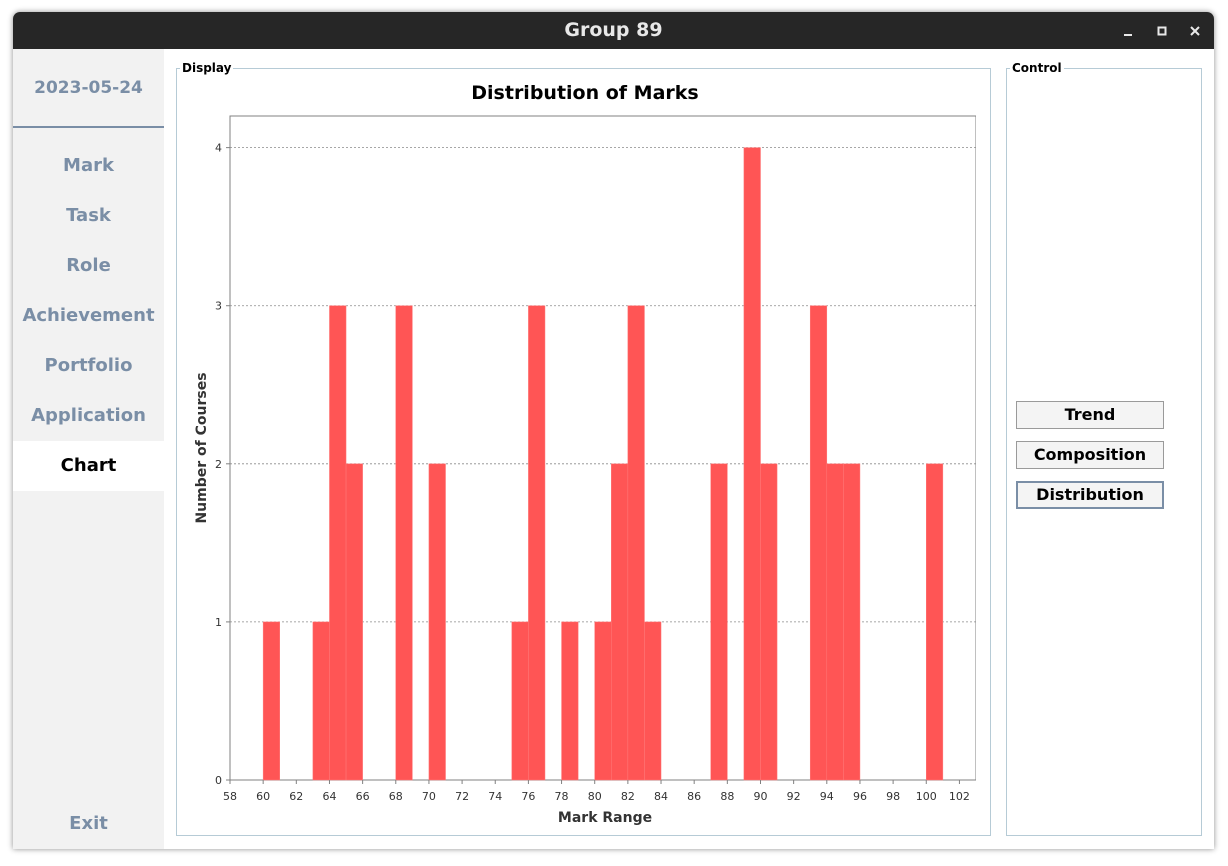  Describe the element at coordinates (1162, 31) in the screenshot. I see `maximize-icon` at that location.